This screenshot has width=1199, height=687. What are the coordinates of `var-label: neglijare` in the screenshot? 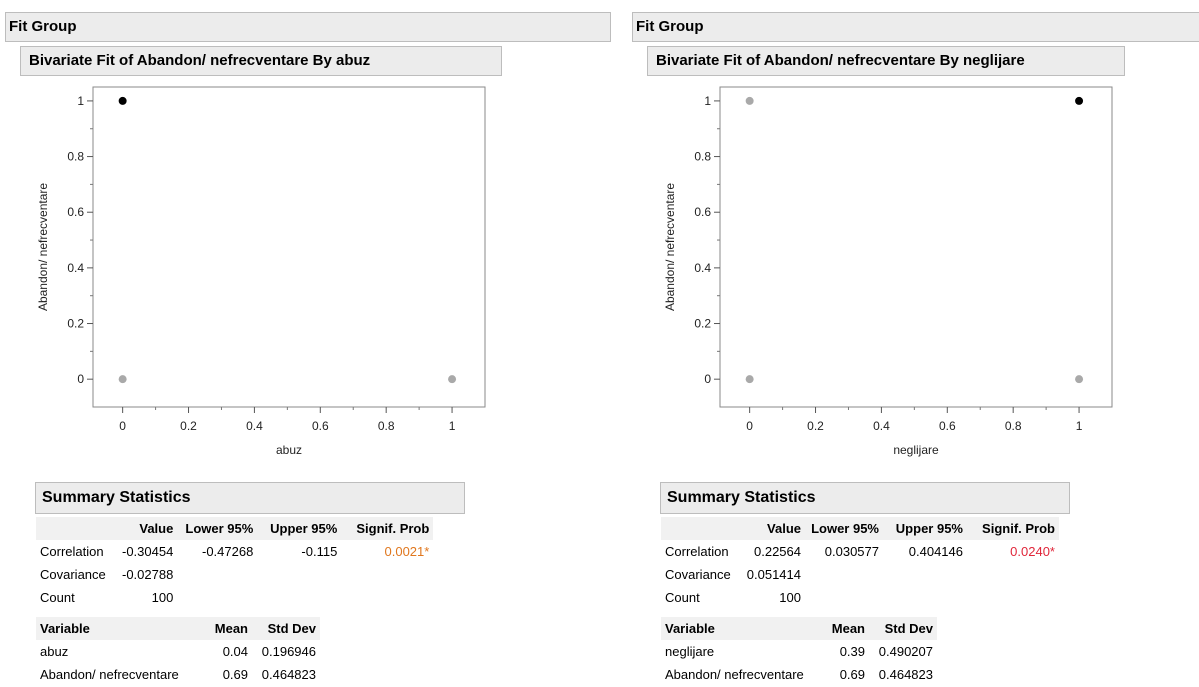 It's located at (690, 651).